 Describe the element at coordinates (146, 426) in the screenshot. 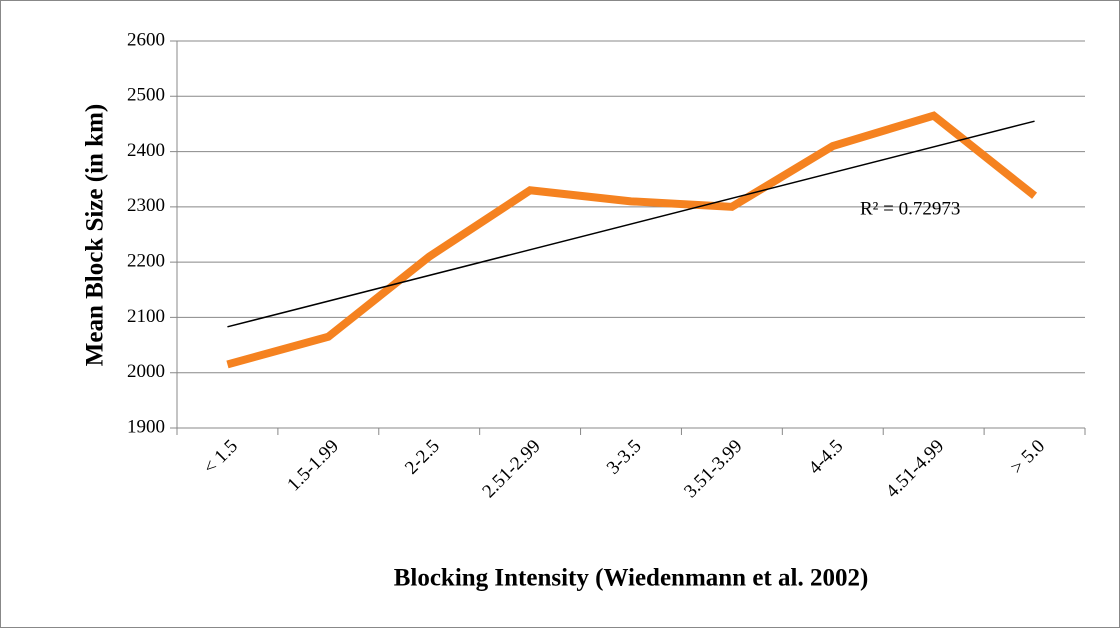

I see `y-tick-label: 1900` at that location.